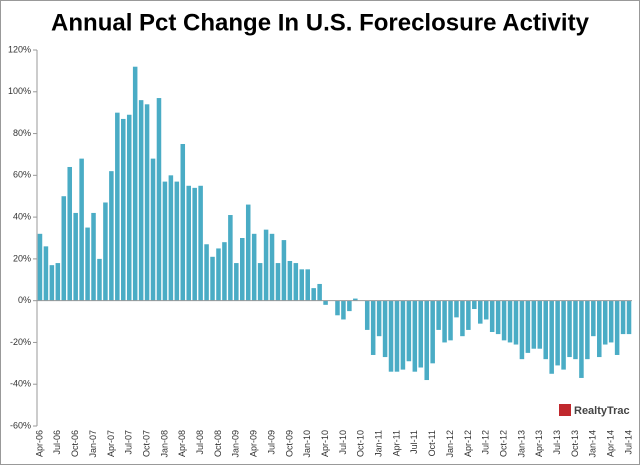 This screenshot has width=640, height=465. What do you see at coordinates (20, 342) in the screenshot?
I see `y-tick-label: -20%` at bounding box center [20, 342].